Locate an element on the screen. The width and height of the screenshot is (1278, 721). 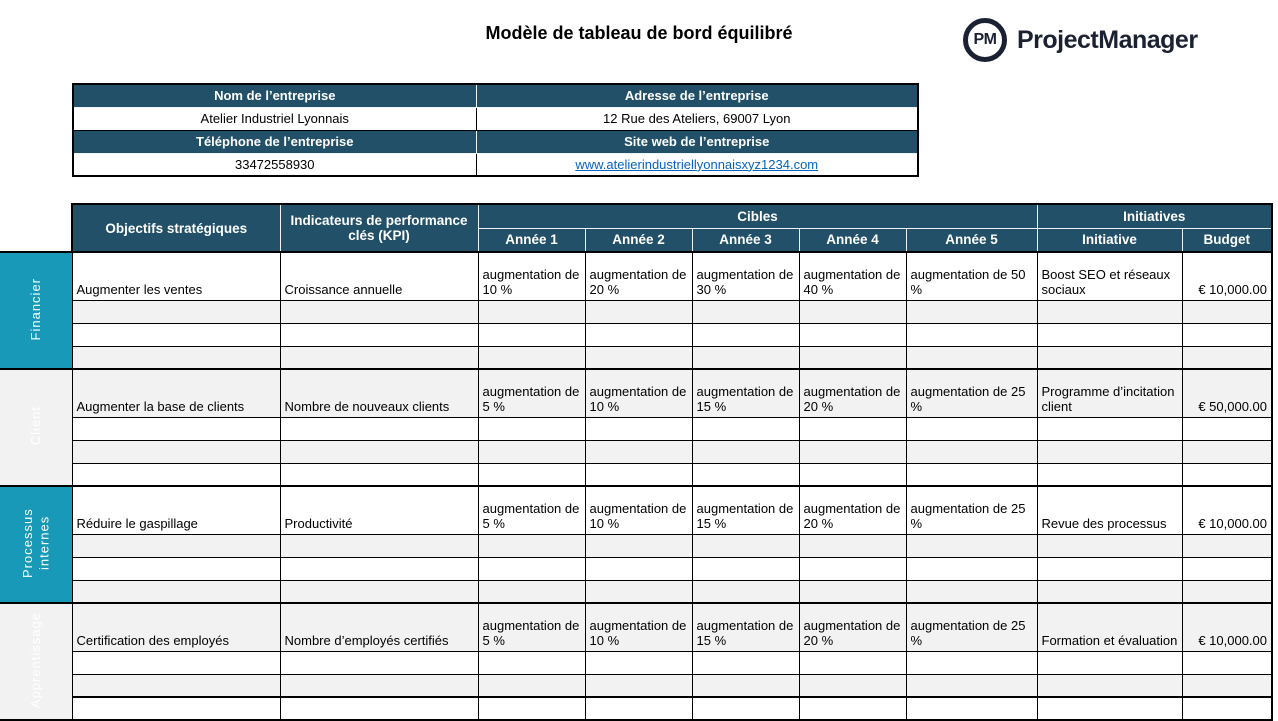
year-2-header: Année 2 is located at coordinates (638, 240).